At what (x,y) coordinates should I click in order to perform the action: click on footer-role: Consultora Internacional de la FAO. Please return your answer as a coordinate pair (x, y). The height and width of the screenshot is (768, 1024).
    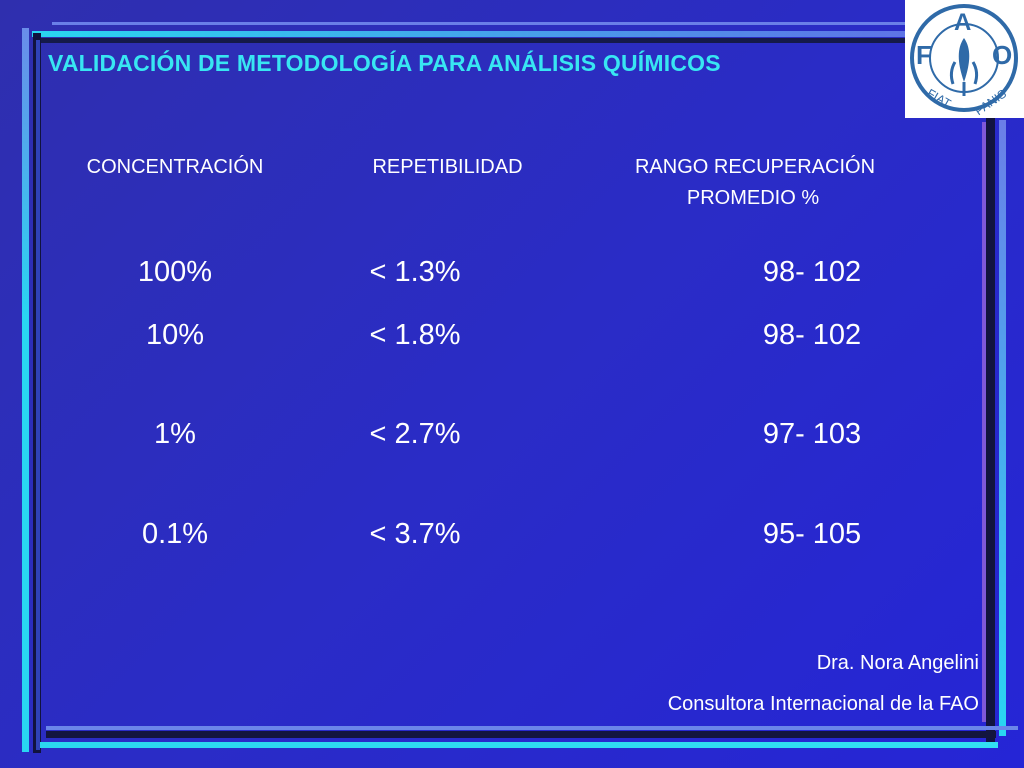
    Looking at the image, I should click on (823, 704).